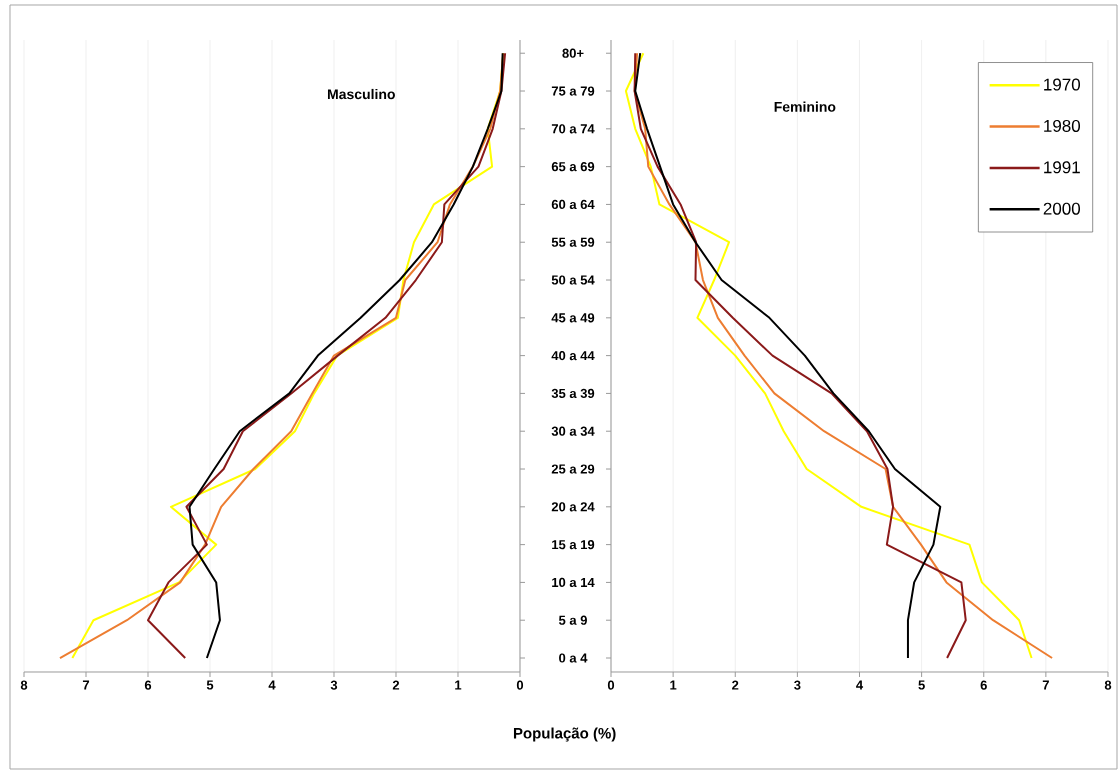  Describe the element at coordinates (573, 53) in the screenshot. I see `y-tick-label: 80+` at that location.